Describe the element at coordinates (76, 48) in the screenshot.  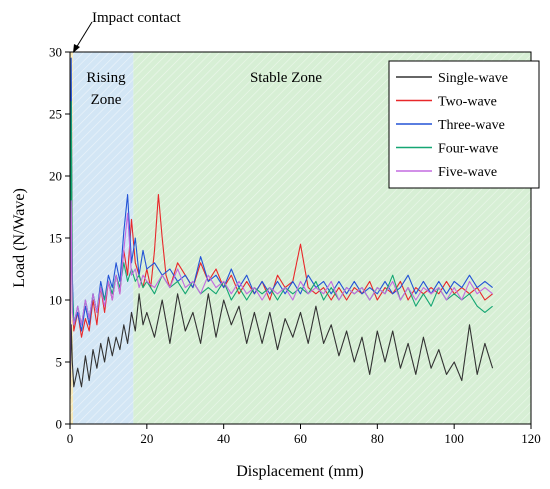
I see `impact-arrow-head-icon` at that location.